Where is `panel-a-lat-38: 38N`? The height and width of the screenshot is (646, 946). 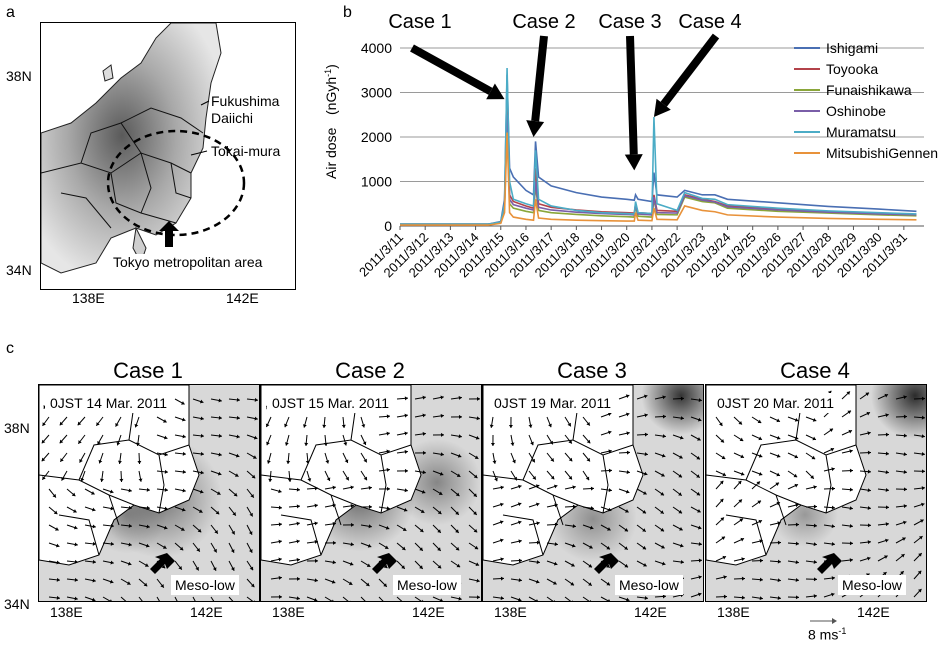
panel-a-lat-38: 38N is located at coordinates (19, 76).